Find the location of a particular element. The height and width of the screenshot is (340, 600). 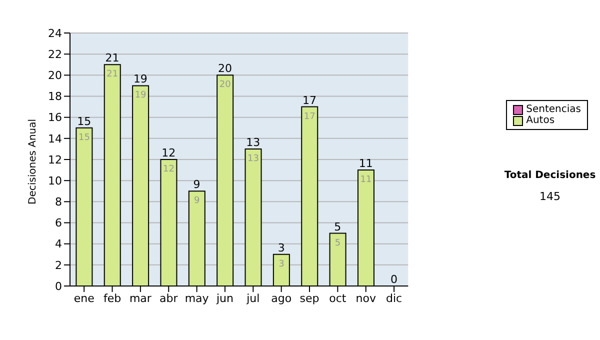

data-label: 11 is located at coordinates (366, 180).